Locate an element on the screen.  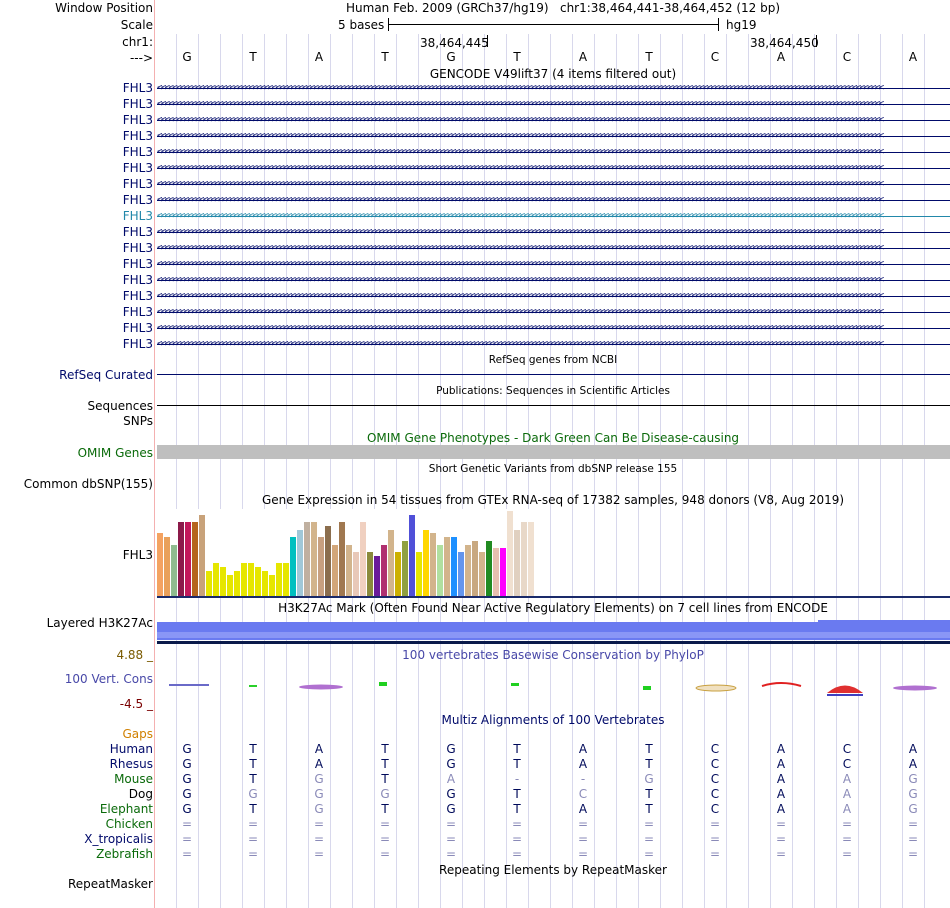
gtex-bar-chart is located at coordinates (357, 553).